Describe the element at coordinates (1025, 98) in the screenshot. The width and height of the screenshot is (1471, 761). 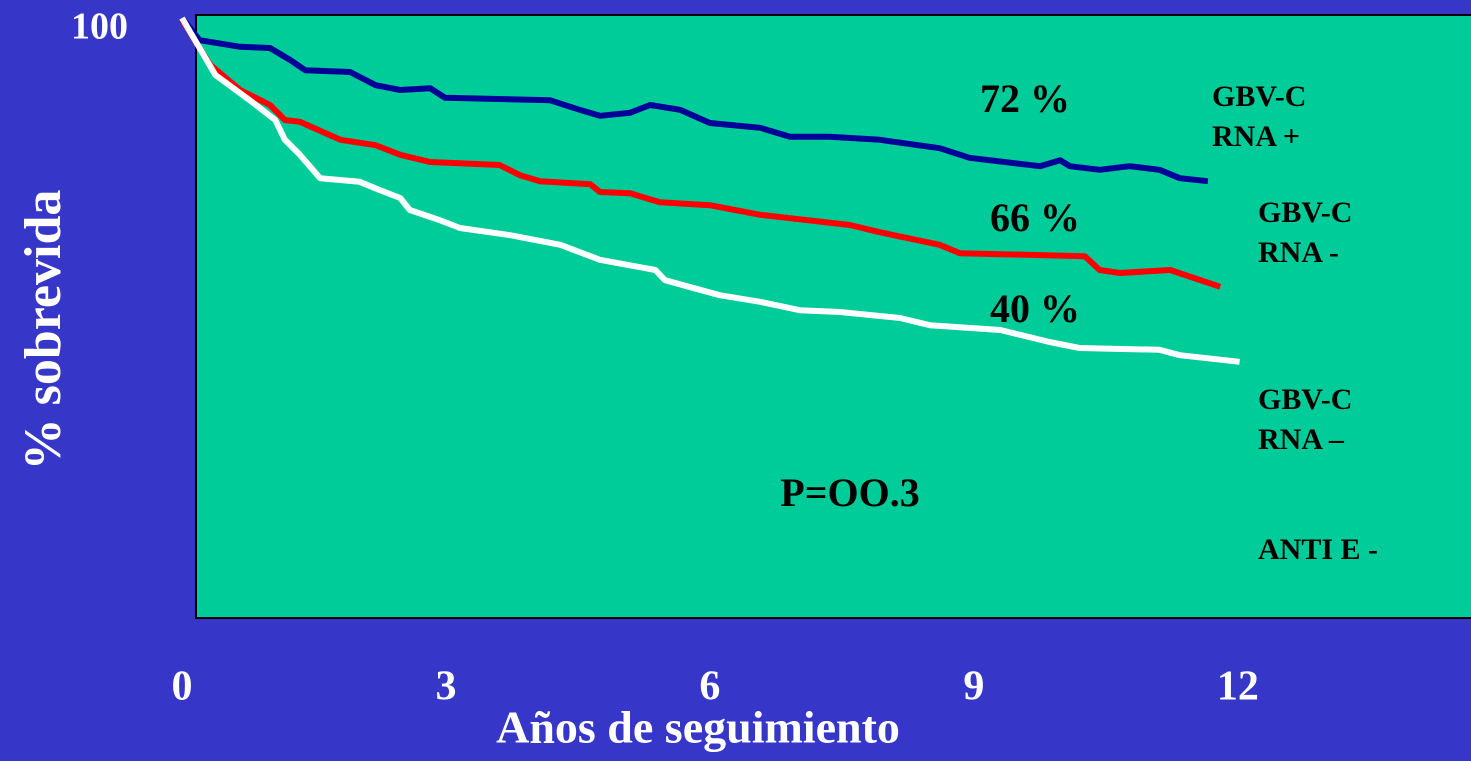
I see `annotation: 72 %` at that location.